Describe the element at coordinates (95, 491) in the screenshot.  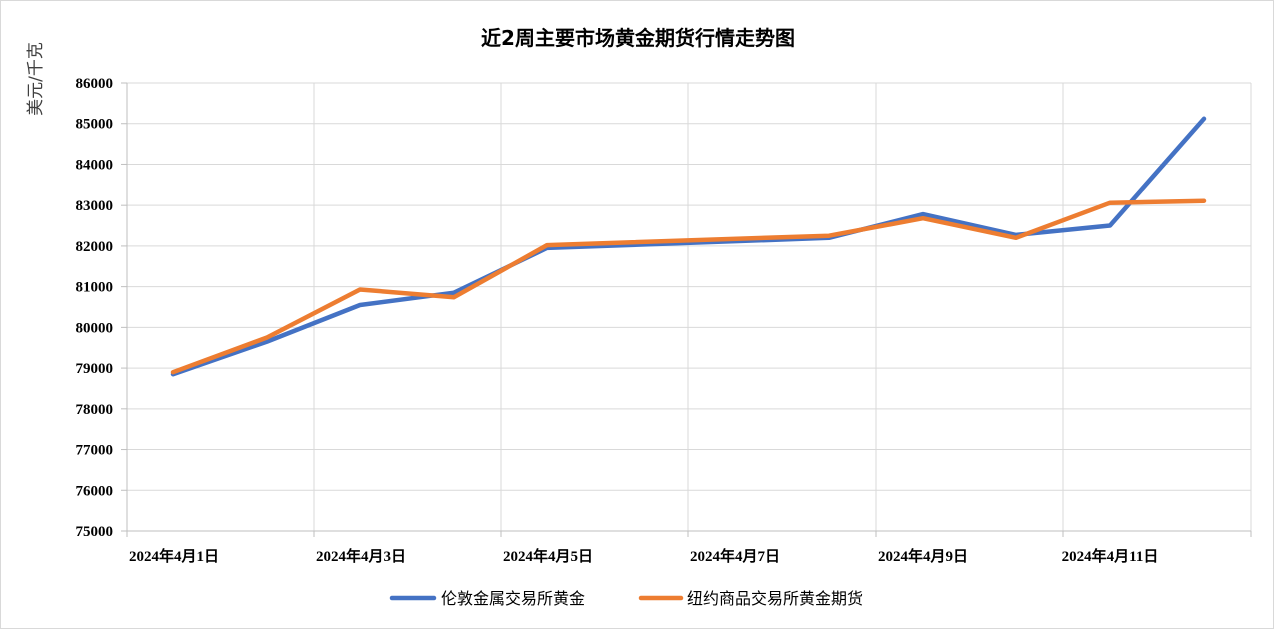
I see `y-tick-label: 76000` at that location.